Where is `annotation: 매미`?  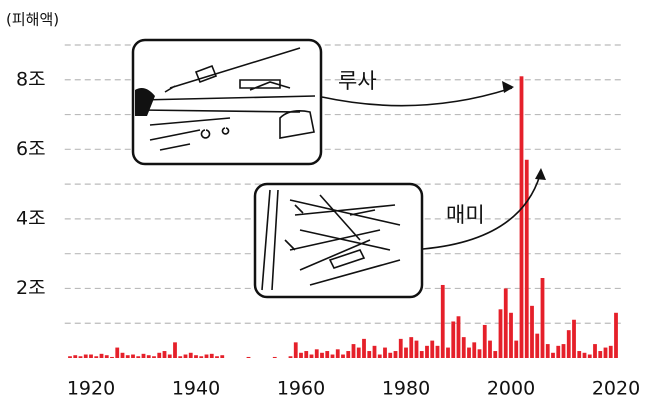
annotation: 매미 is located at coordinates (465, 215).